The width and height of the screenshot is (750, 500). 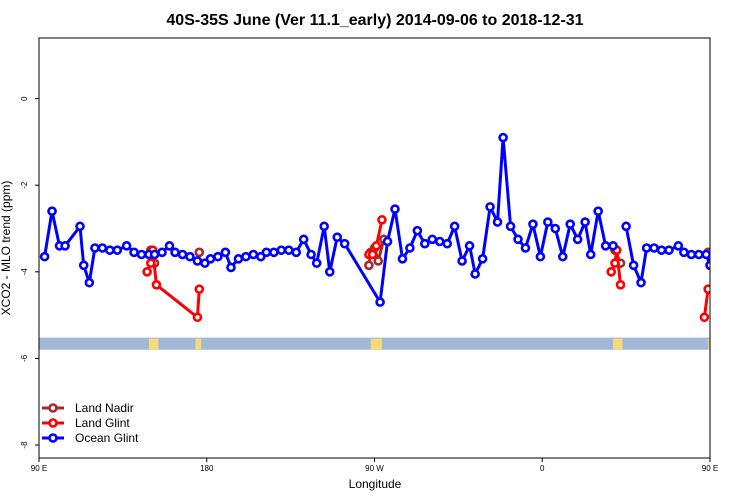 I want to click on legend-label: Ocean Glint, so click(x=107, y=438).